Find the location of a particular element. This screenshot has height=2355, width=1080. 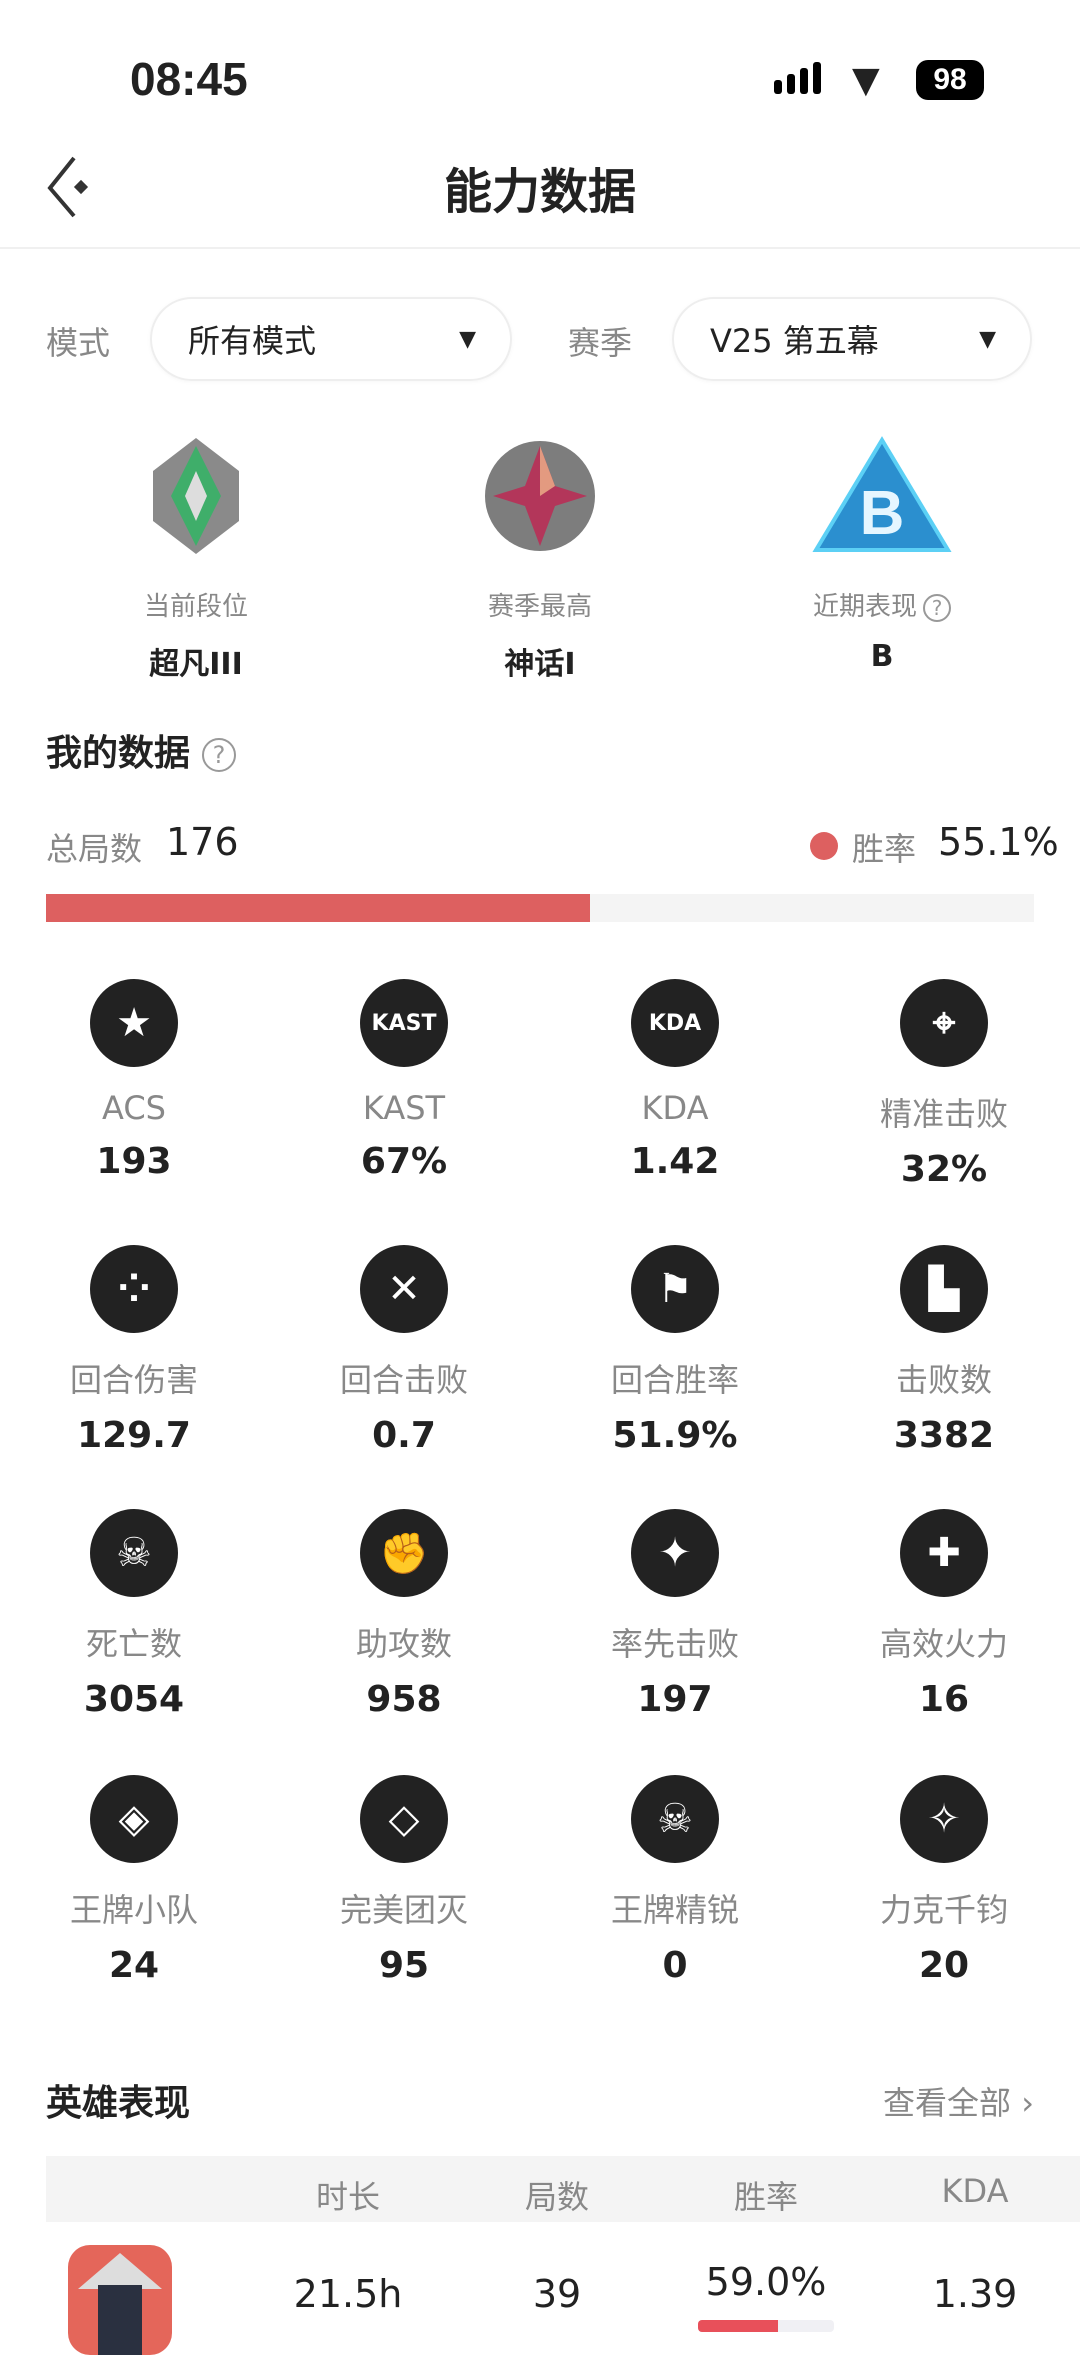

total-games-value: 176 is located at coordinates (202, 842).